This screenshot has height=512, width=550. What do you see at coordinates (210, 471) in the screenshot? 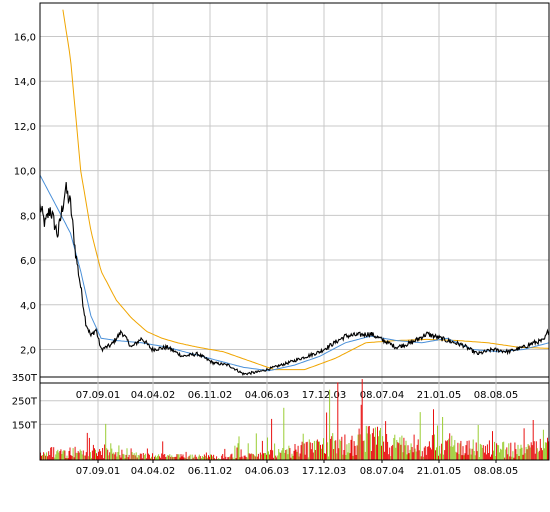
I see `volume-x-tick-label: 06.11.02` at bounding box center [210, 471].